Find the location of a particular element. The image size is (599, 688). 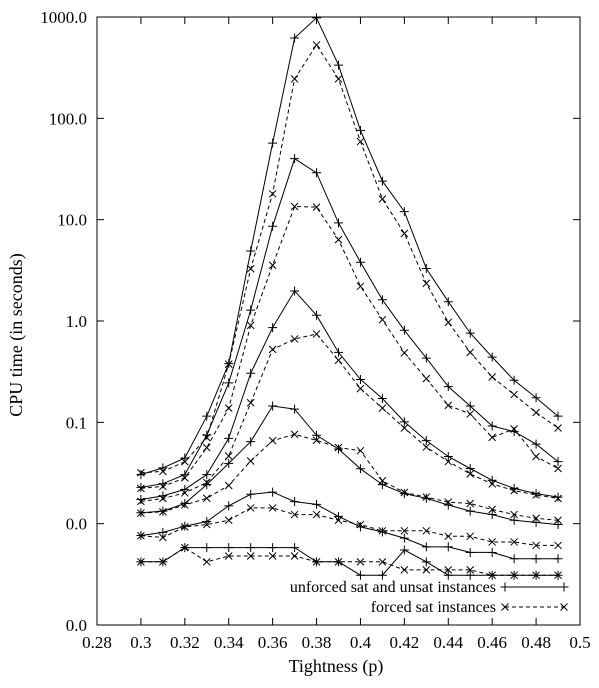

legend-label: forced sat instances is located at coordinates (433, 607).